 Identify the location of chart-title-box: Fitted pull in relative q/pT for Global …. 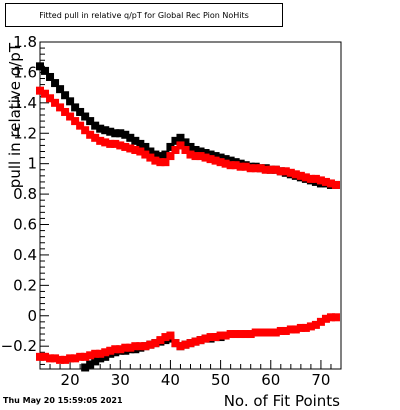
(144, 15).